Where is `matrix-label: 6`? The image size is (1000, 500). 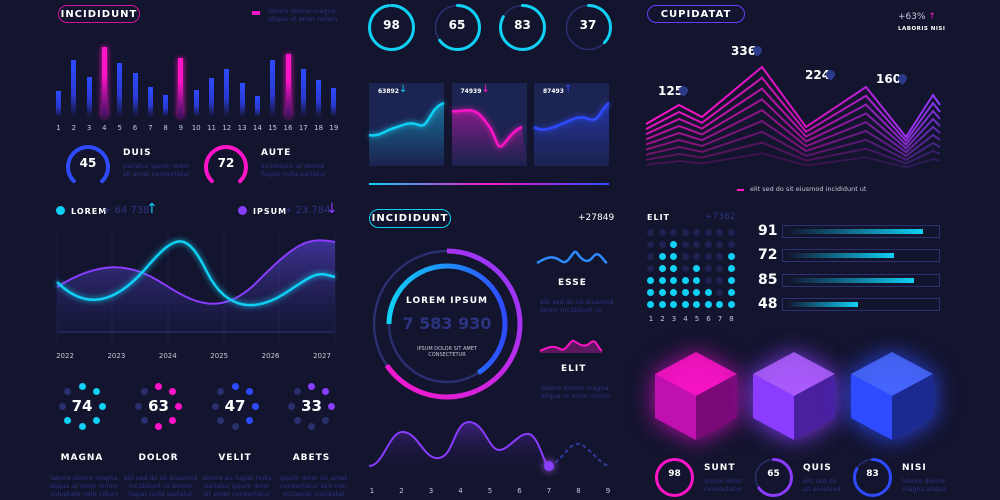
matrix-label: 6 is located at coordinates (708, 319).